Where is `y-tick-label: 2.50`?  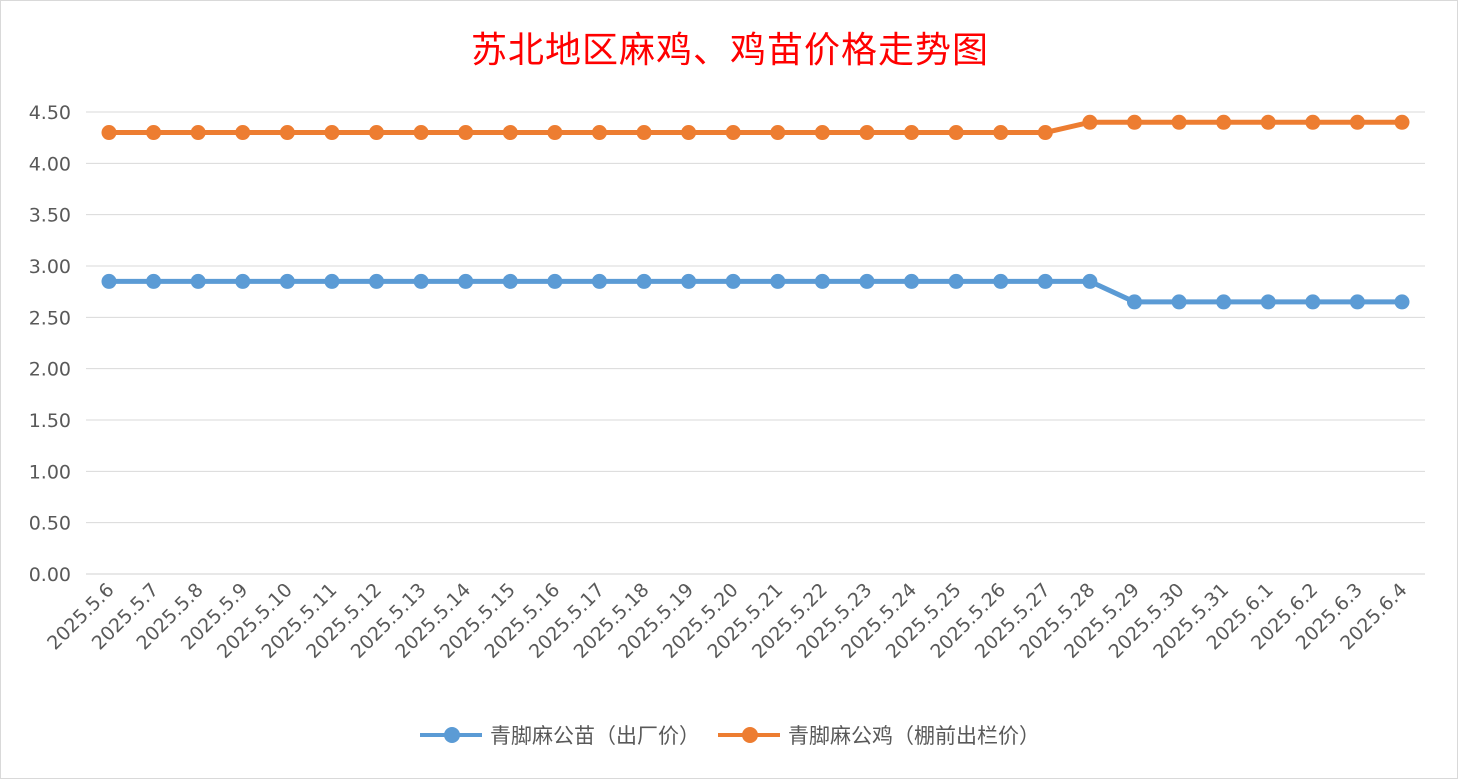 y-tick-label: 2.50 is located at coordinates (50, 318).